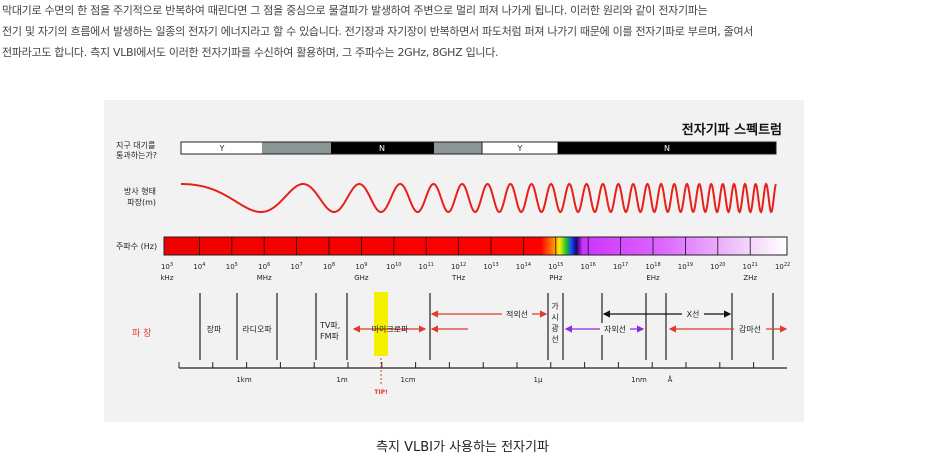 Image resolution: width=925 pixels, height=460 pixels. Describe the element at coordinates (620, 266) in the screenshot. I see `frequency-tick-label: 1017` at that location.